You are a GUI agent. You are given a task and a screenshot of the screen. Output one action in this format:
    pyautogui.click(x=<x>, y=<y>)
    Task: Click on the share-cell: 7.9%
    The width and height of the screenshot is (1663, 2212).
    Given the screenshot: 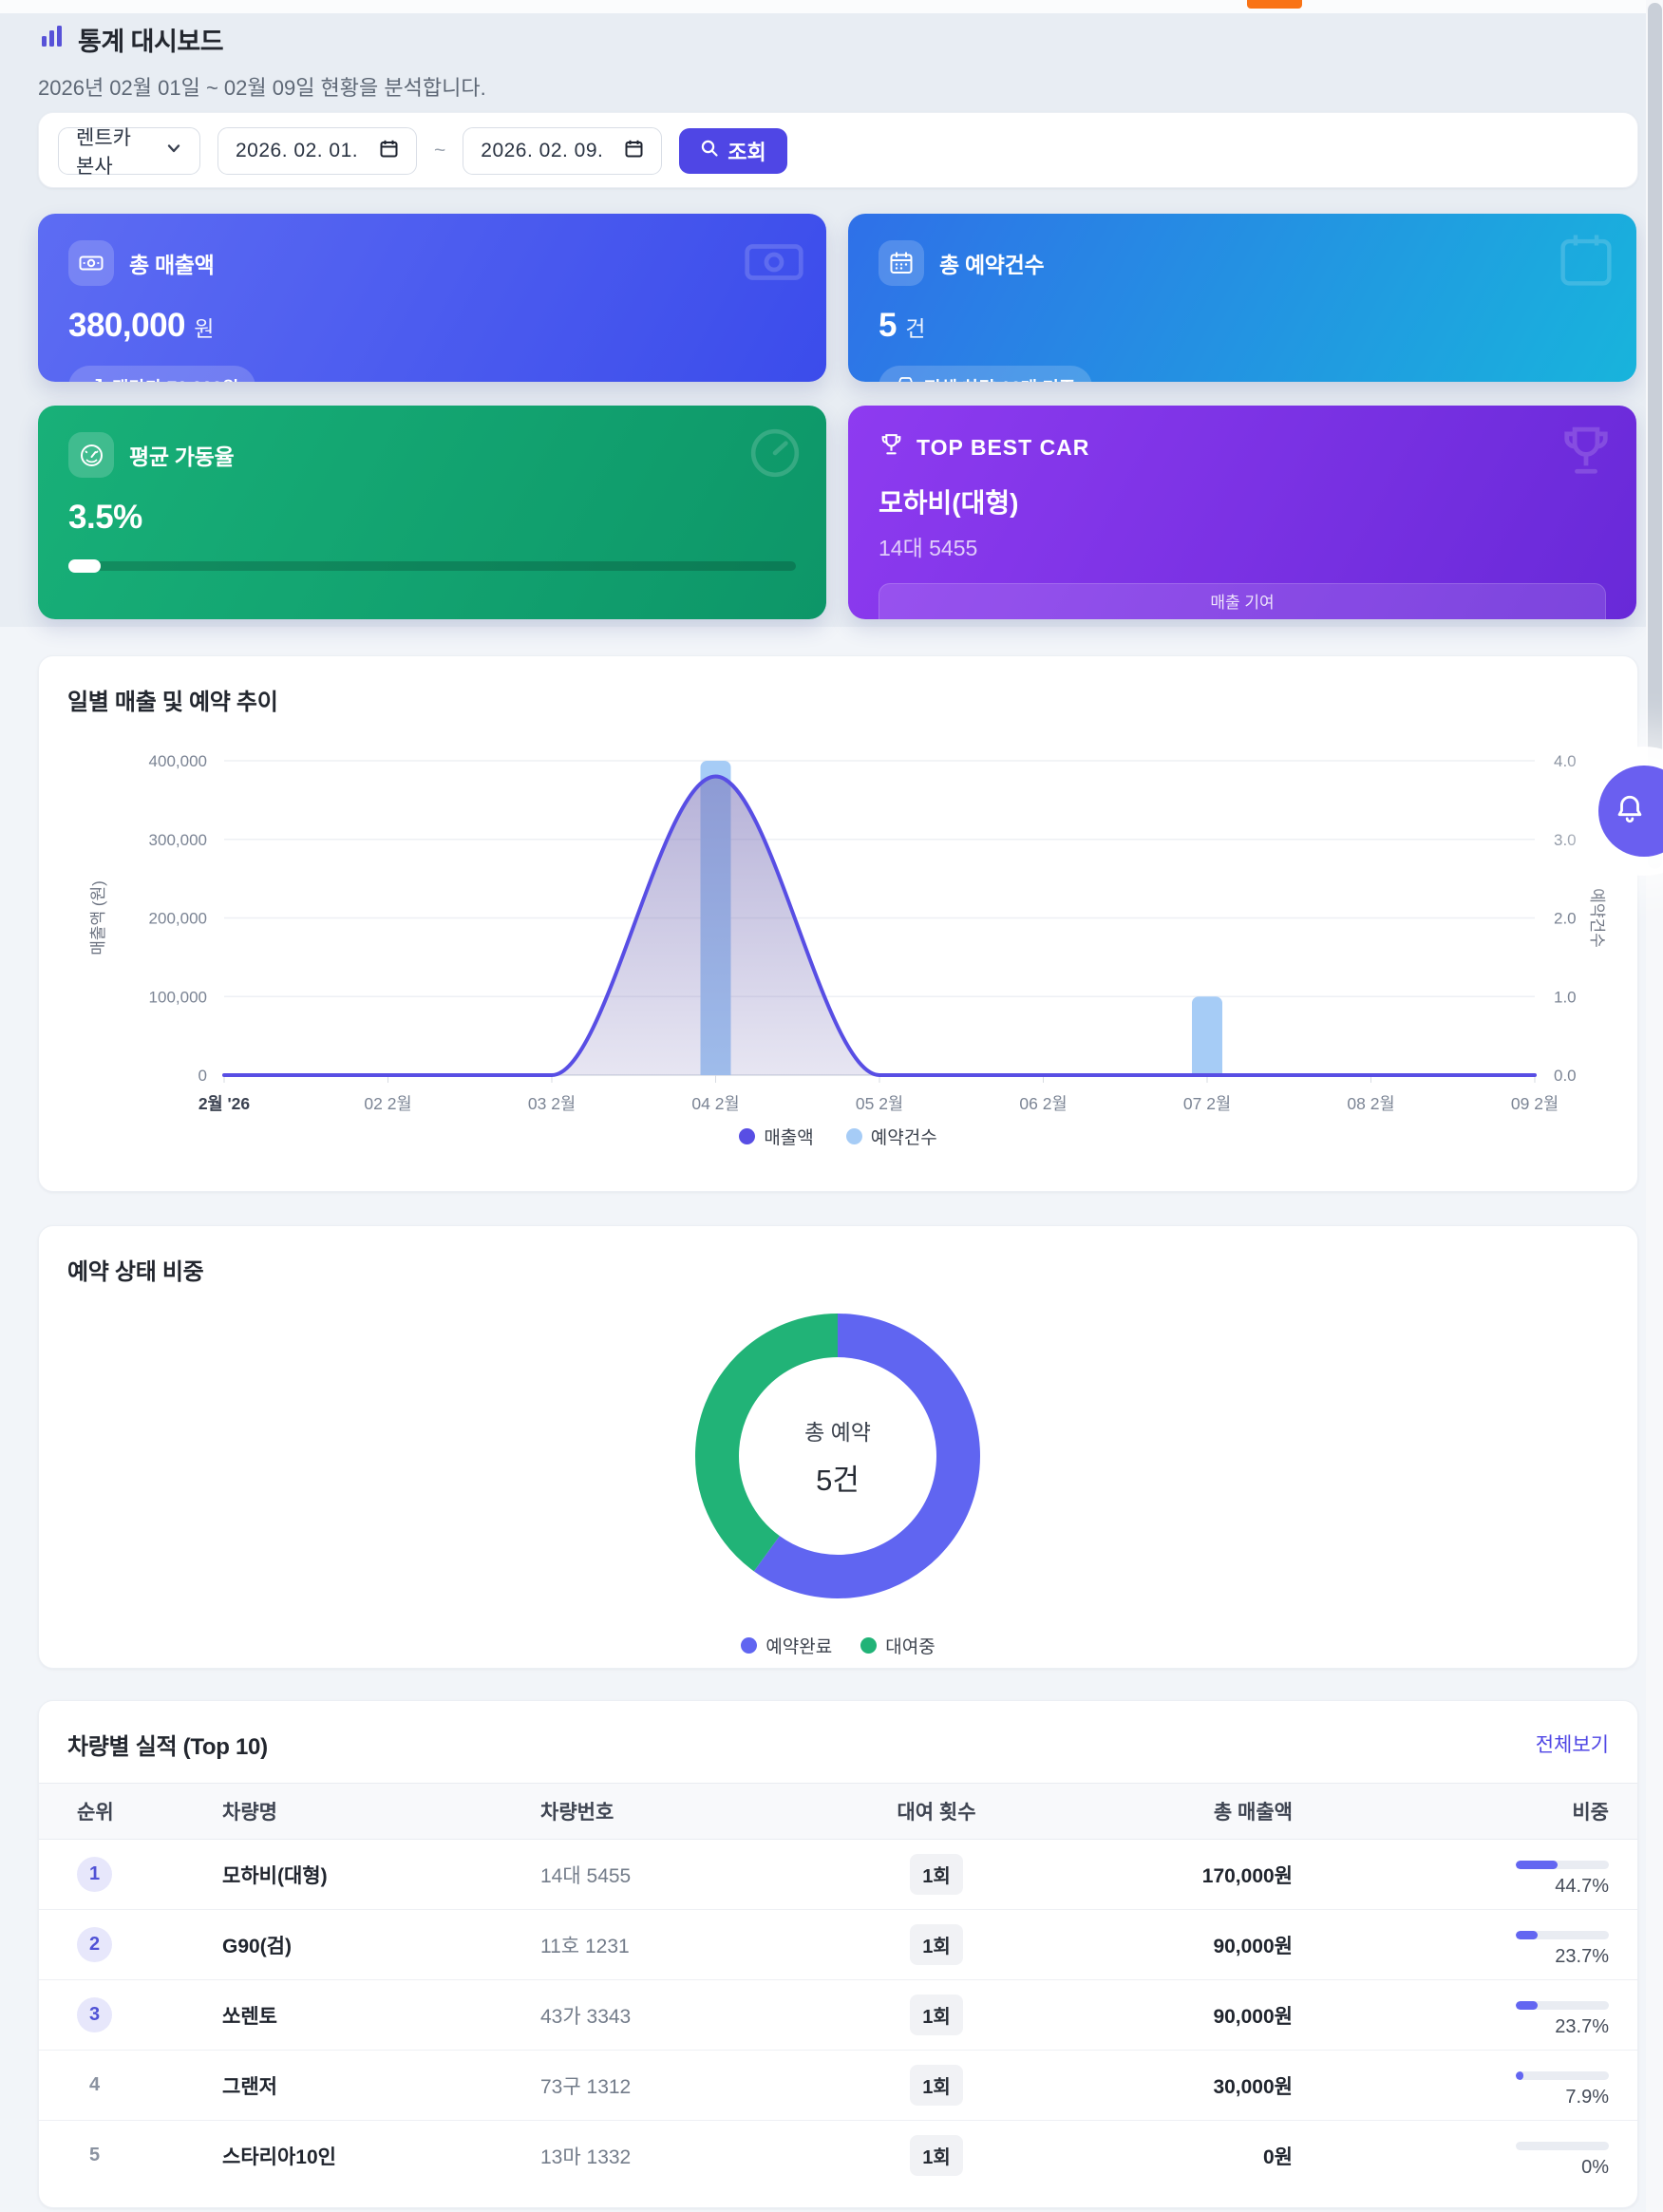 What is the action you would take?
    pyautogui.click(x=1562, y=2089)
    